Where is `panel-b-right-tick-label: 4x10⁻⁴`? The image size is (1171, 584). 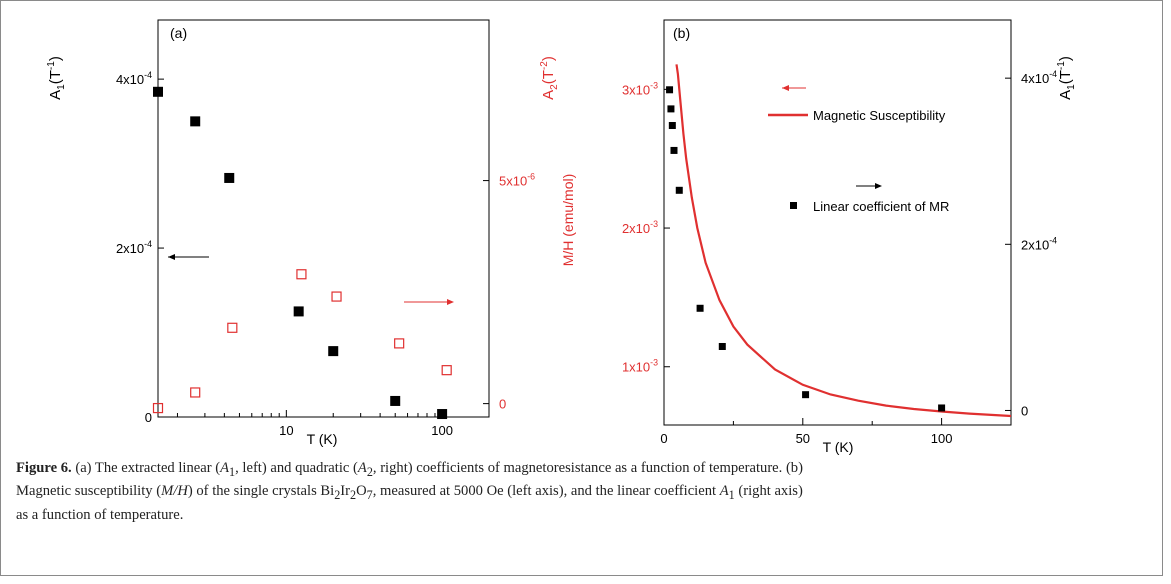
panel-b-right-tick-label: 4x10⁻⁴ is located at coordinates (1039, 77).